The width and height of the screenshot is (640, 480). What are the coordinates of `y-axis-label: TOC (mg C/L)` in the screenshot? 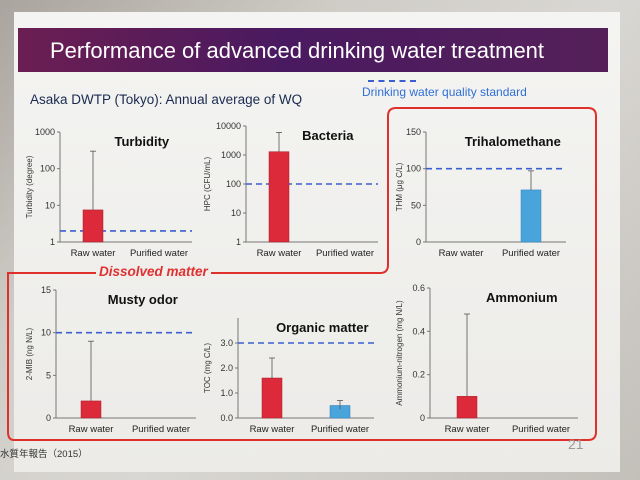 It's located at (207, 368).